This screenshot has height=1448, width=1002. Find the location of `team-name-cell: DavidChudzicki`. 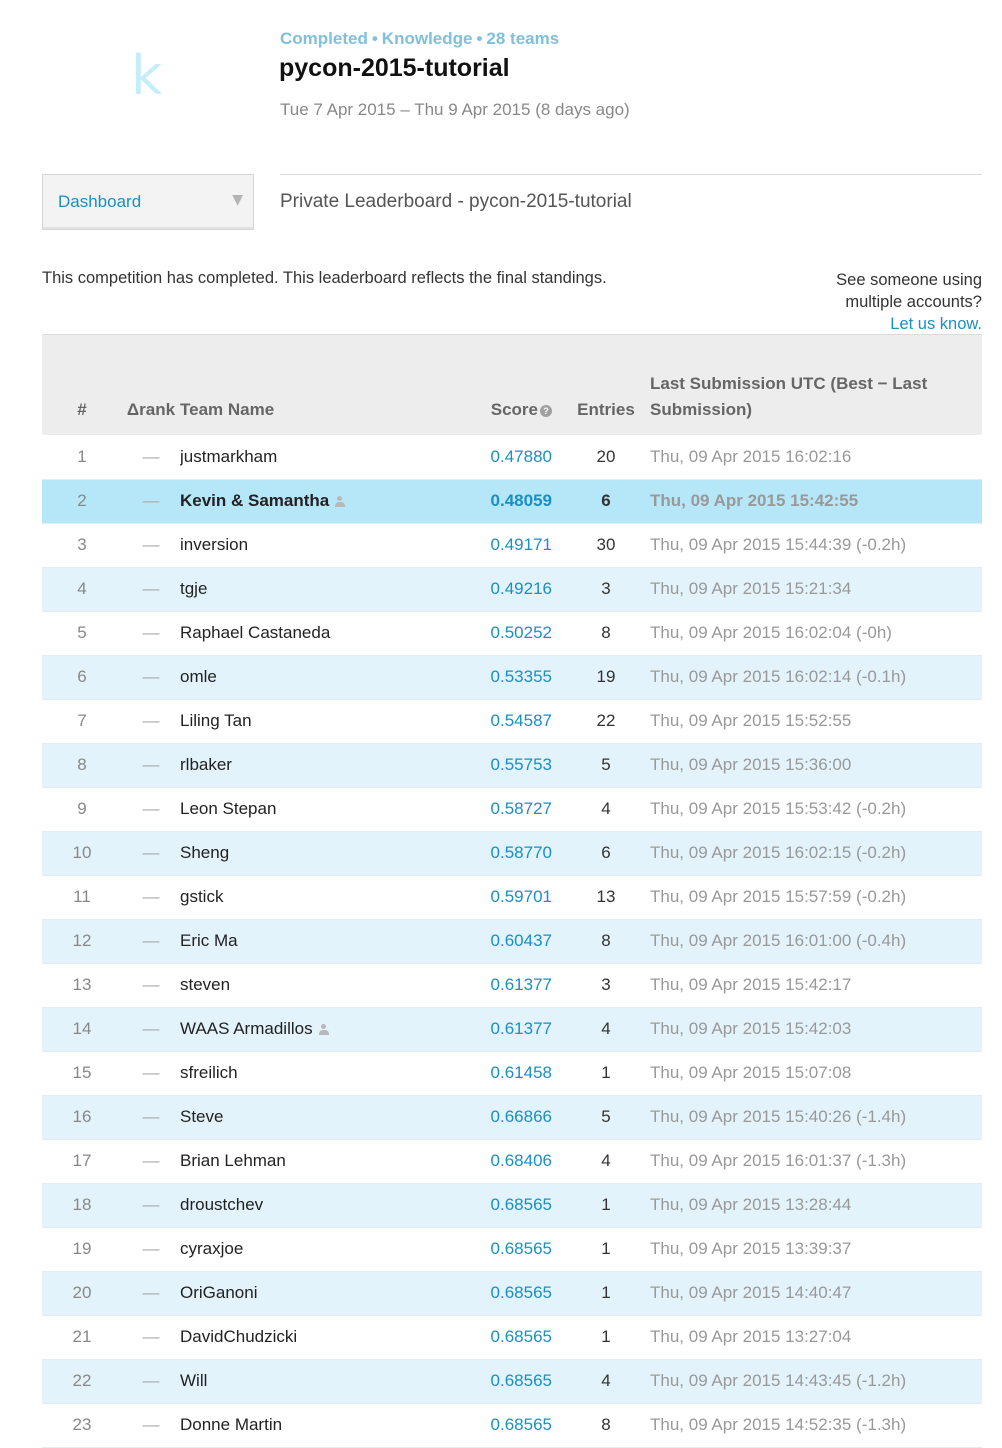

team-name-cell: DavidChudzicki is located at coordinates (311, 1337).